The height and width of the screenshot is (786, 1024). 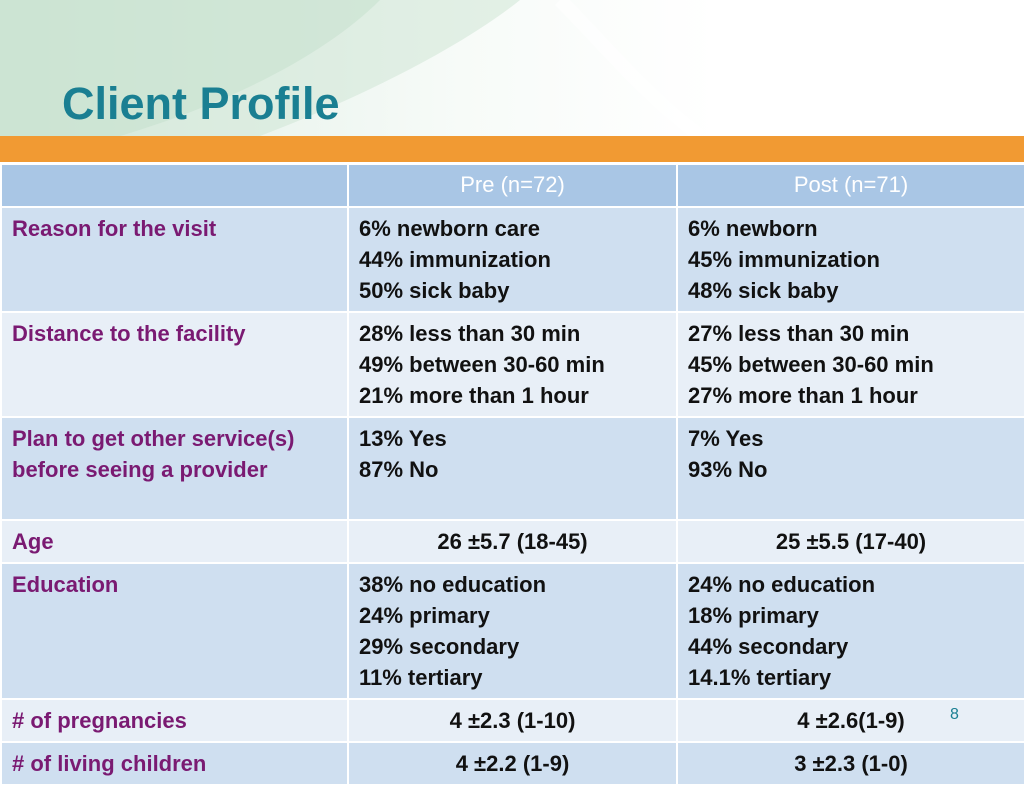 What do you see at coordinates (439, 646) in the screenshot?
I see `cell-line: 29% secondary` at bounding box center [439, 646].